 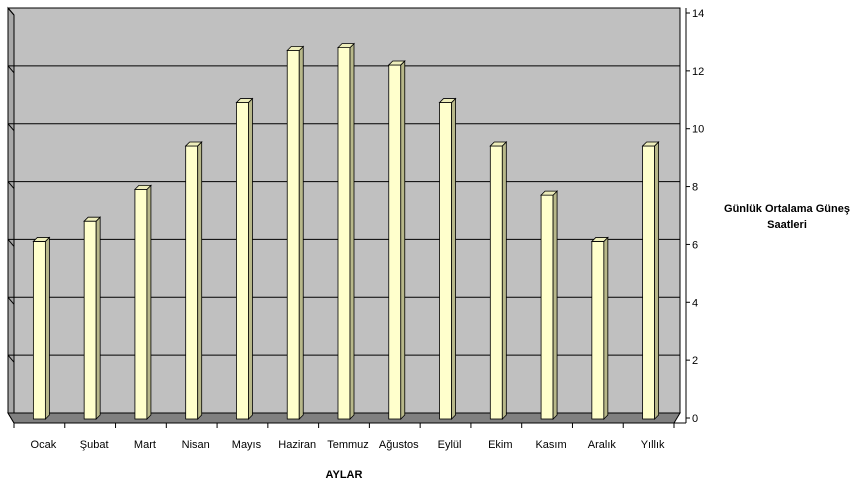 I want to click on y-tick-label: 2, so click(x=695, y=361).